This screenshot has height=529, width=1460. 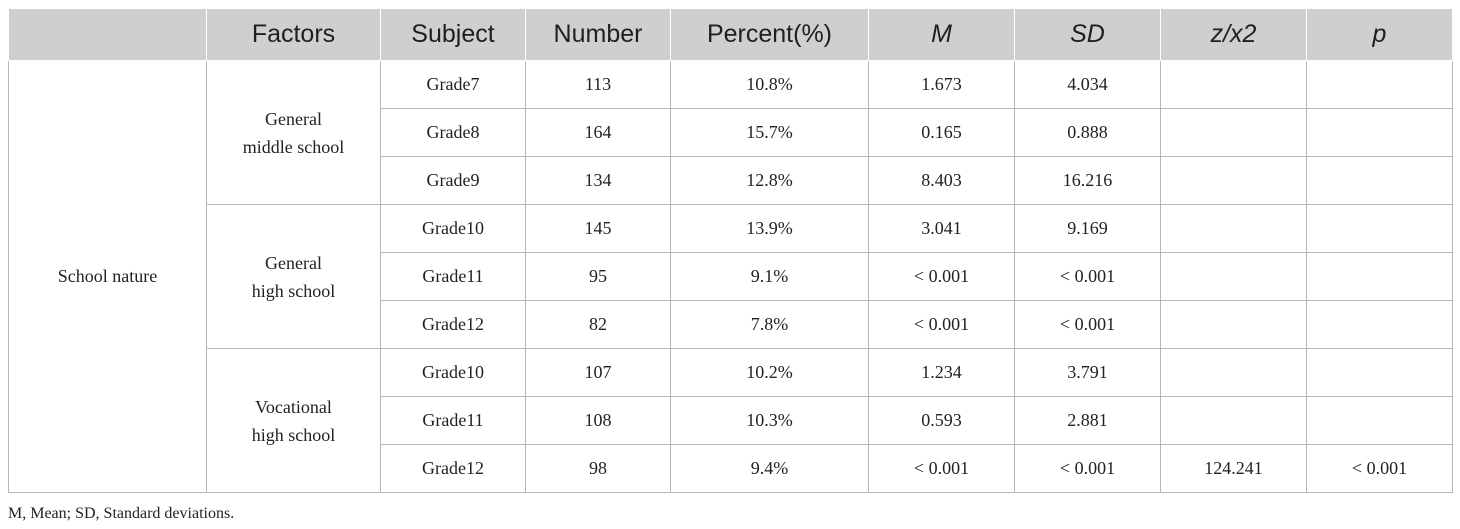 I want to click on percent-cell: 7.8%, so click(x=769, y=324).